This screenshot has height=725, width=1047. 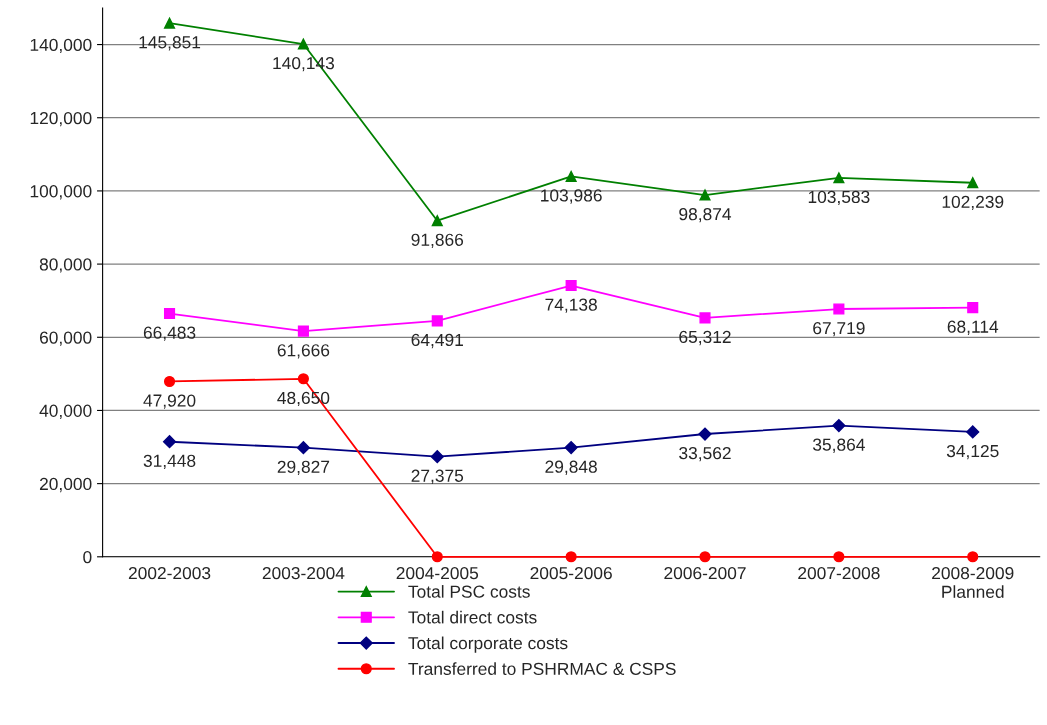 What do you see at coordinates (705, 454) in the screenshot?
I see `data-label: 33,562` at bounding box center [705, 454].